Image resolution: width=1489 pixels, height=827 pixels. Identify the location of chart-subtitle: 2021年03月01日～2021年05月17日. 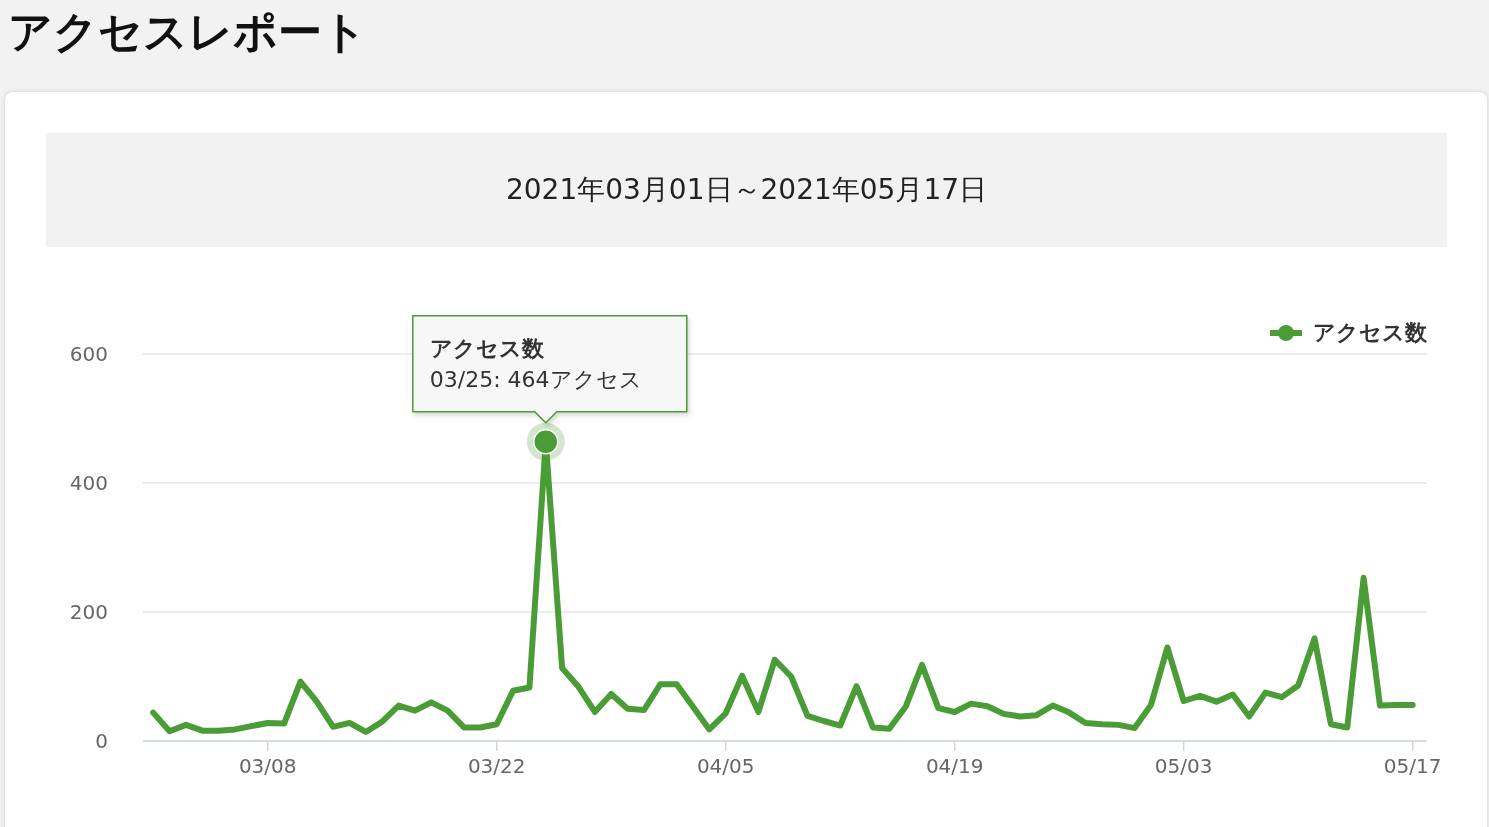
(746, 190).